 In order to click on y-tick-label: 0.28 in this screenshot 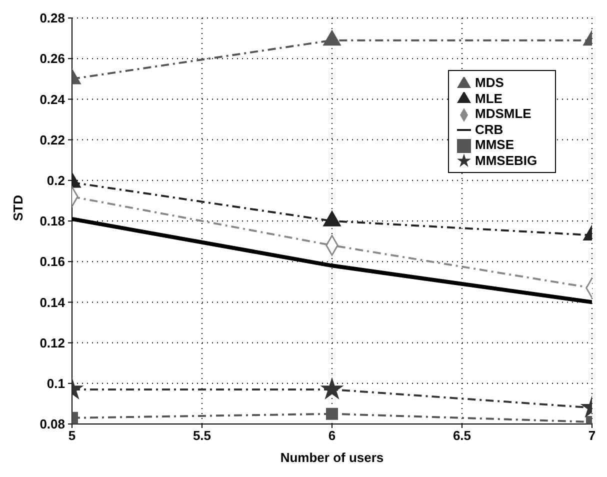, I will do `click(52, 18)`.